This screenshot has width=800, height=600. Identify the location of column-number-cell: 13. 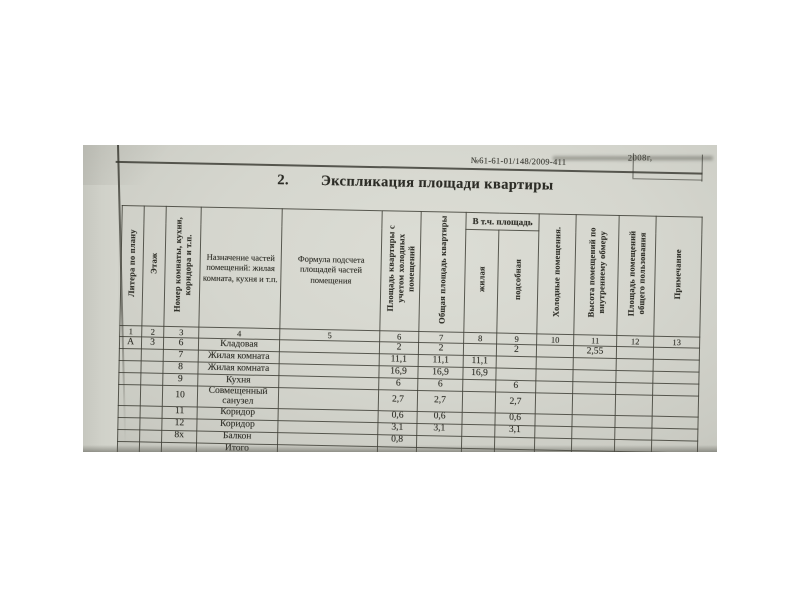
(676, 342).